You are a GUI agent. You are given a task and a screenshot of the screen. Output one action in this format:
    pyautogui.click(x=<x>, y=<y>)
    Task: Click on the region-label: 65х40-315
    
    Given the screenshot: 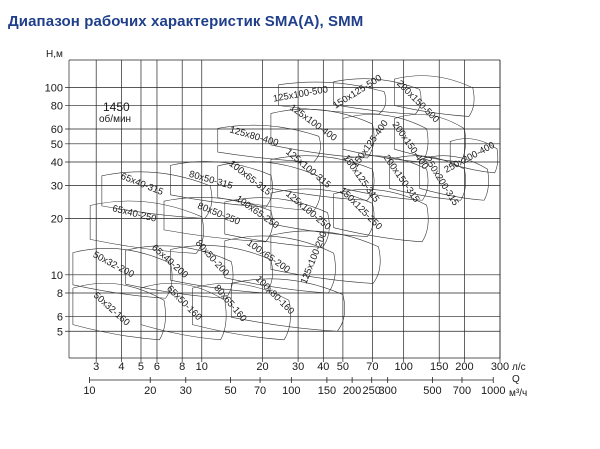 What is the action you would take?
    pyautogui.click(x=142, y=184)
    